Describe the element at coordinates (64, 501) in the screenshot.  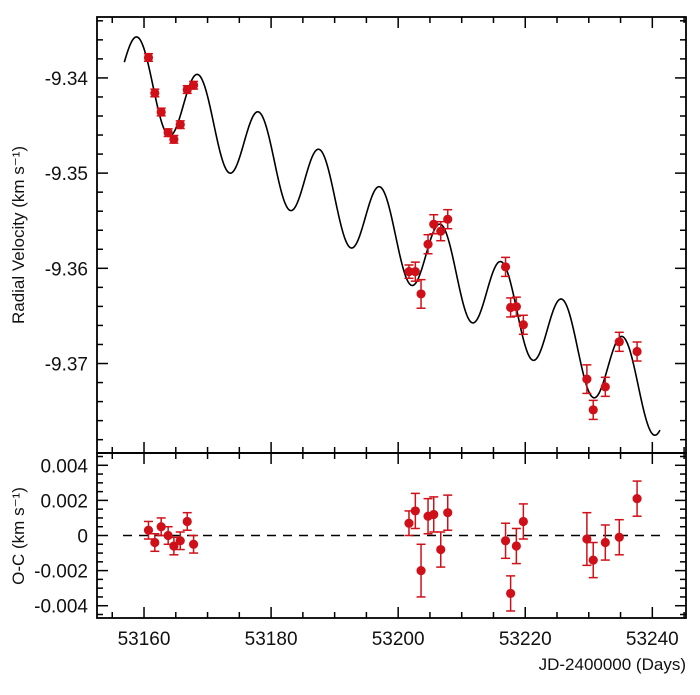
I see `y-tick-label: 0.002` at that location.